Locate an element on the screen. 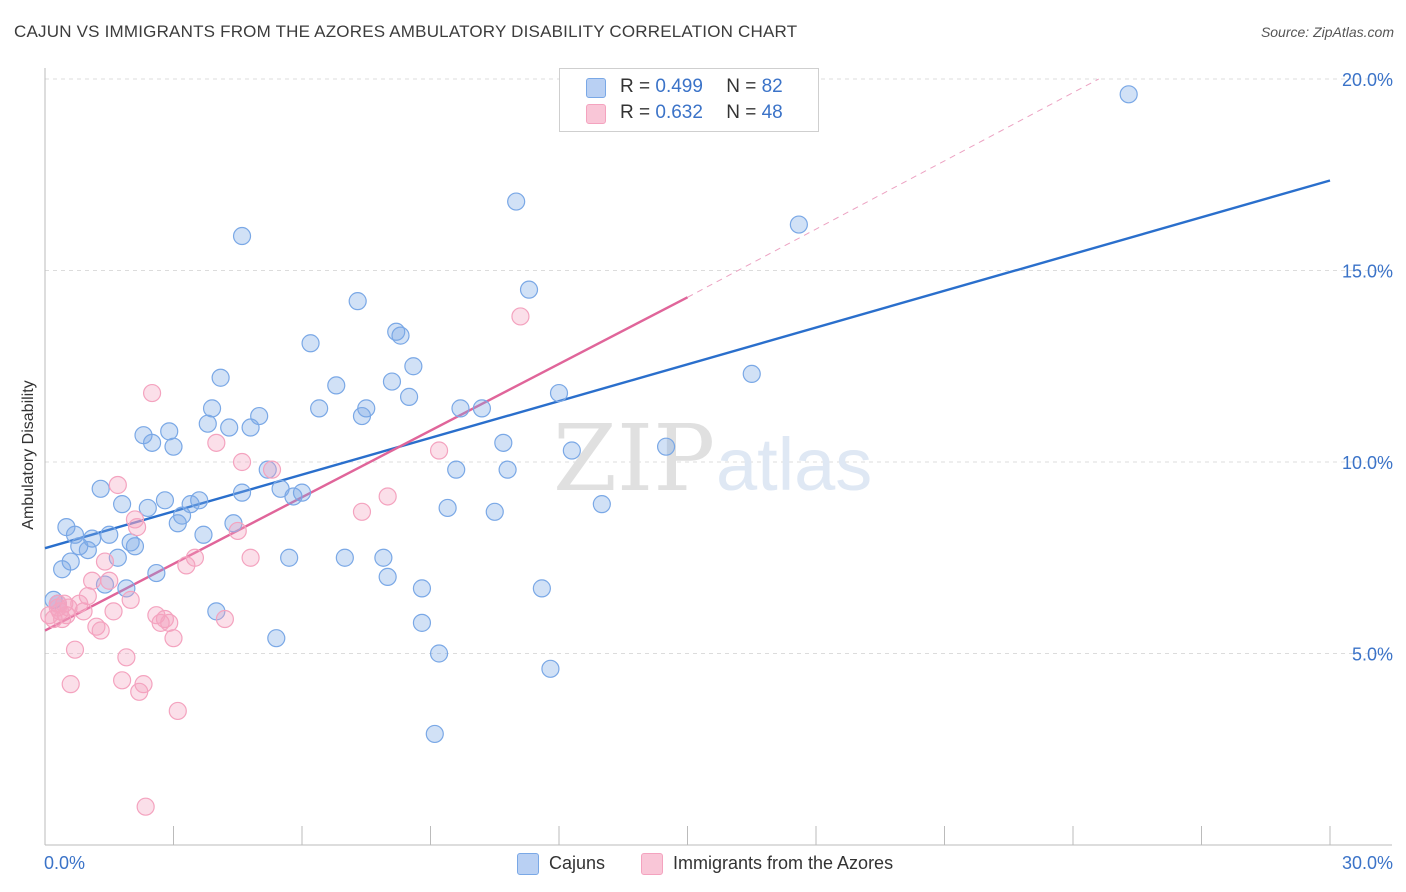 The image size is (1406, 892). x-tick-label: 30.0% is located at coordinates (1367, 863).